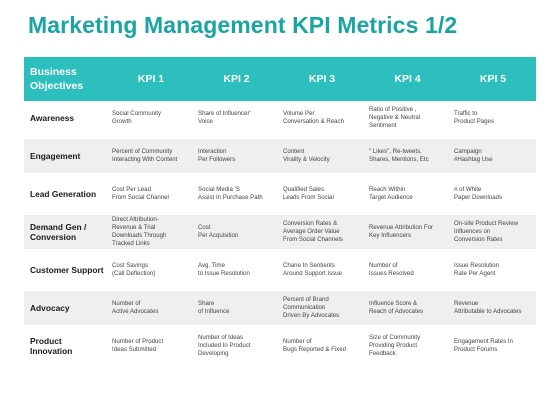 This screenshot has height=420, width=560. I want to click on row-objective: Customer Support, so click(66, 272).